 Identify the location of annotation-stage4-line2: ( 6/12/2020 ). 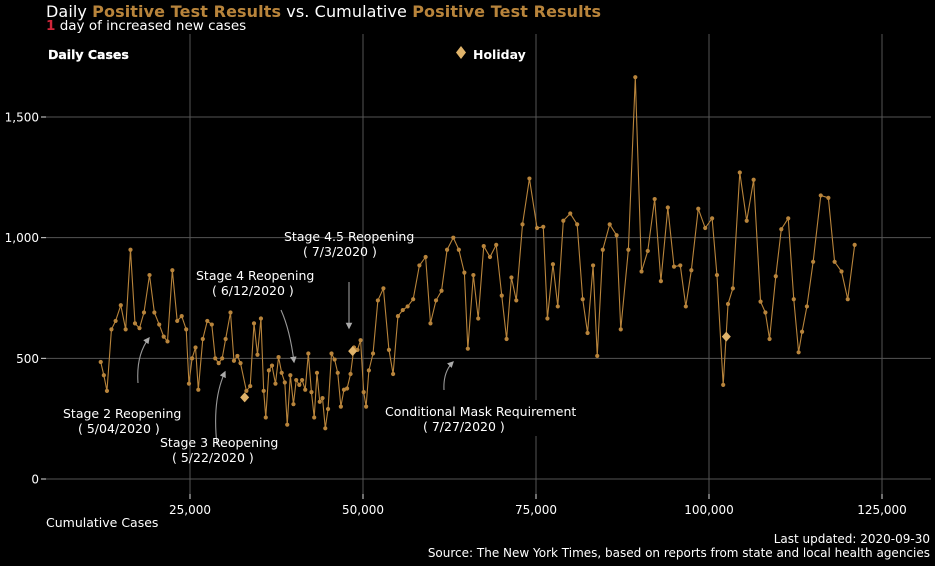
(253, 290).